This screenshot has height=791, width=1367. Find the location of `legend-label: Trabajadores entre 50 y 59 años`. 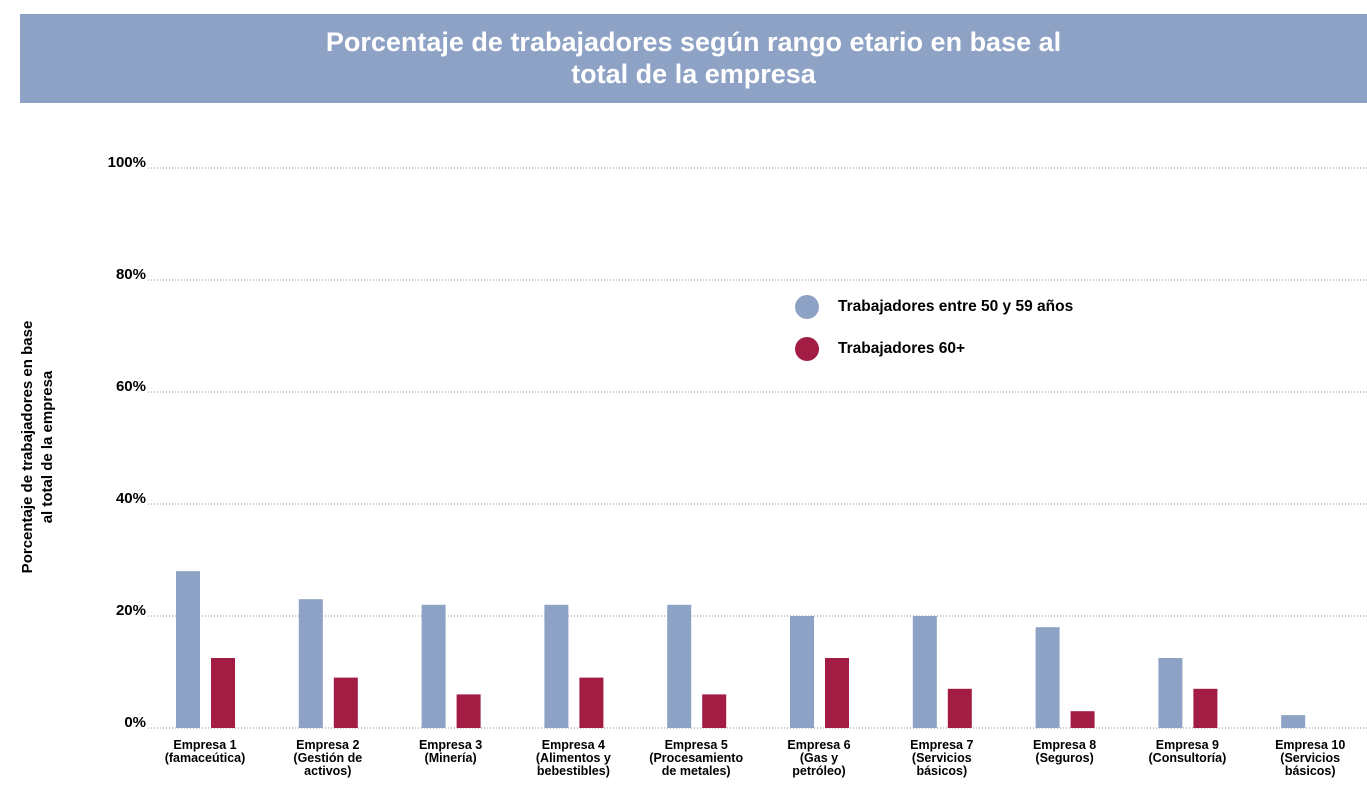

legend-label: Trabajadores entre 50 y 59 años is located at coordinates (955, 306).